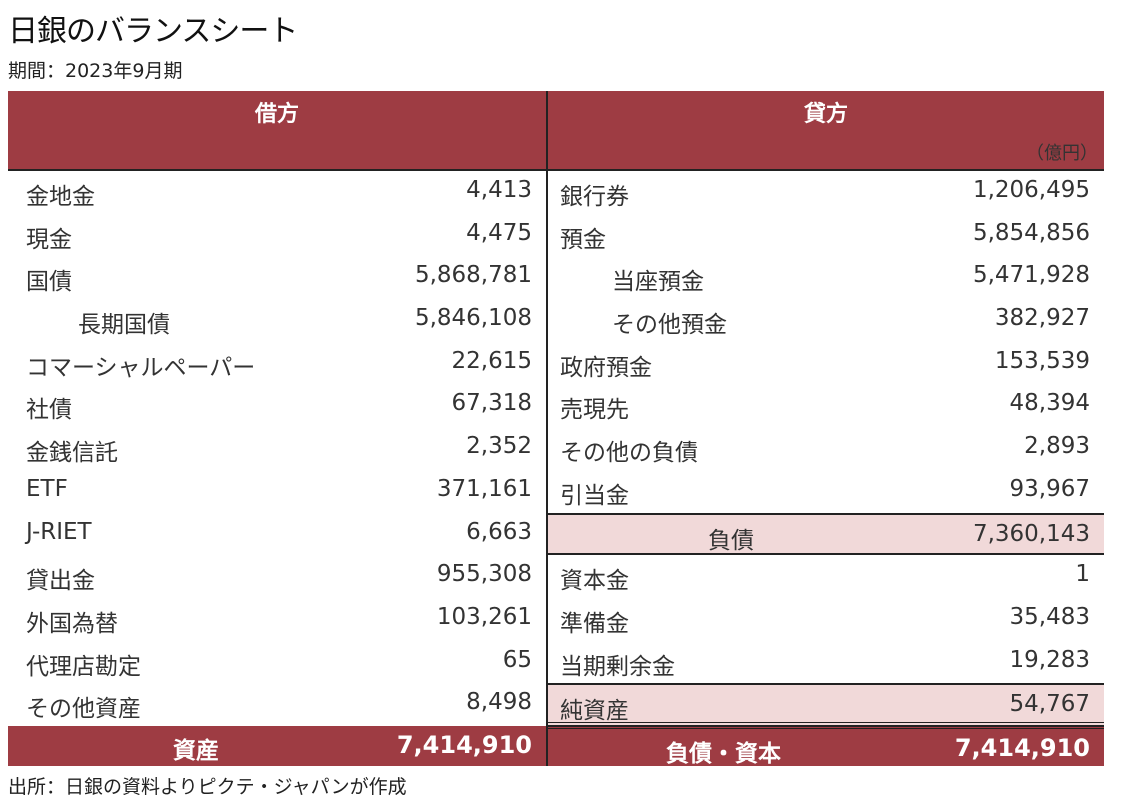 The height and width of the screenshot is (803, 1123). I want to click on row-value: 19,283, so click(1049, 659).